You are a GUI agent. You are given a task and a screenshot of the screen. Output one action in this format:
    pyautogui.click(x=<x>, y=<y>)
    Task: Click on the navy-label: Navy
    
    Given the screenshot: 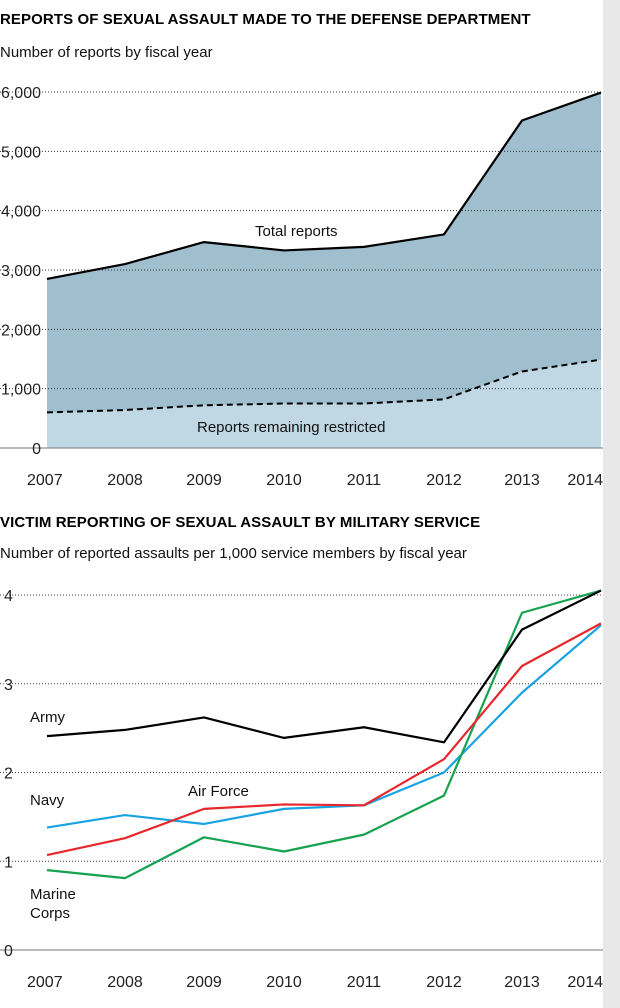 What is the action you would take?
    pyautogui.click(x=47, y=800)
    